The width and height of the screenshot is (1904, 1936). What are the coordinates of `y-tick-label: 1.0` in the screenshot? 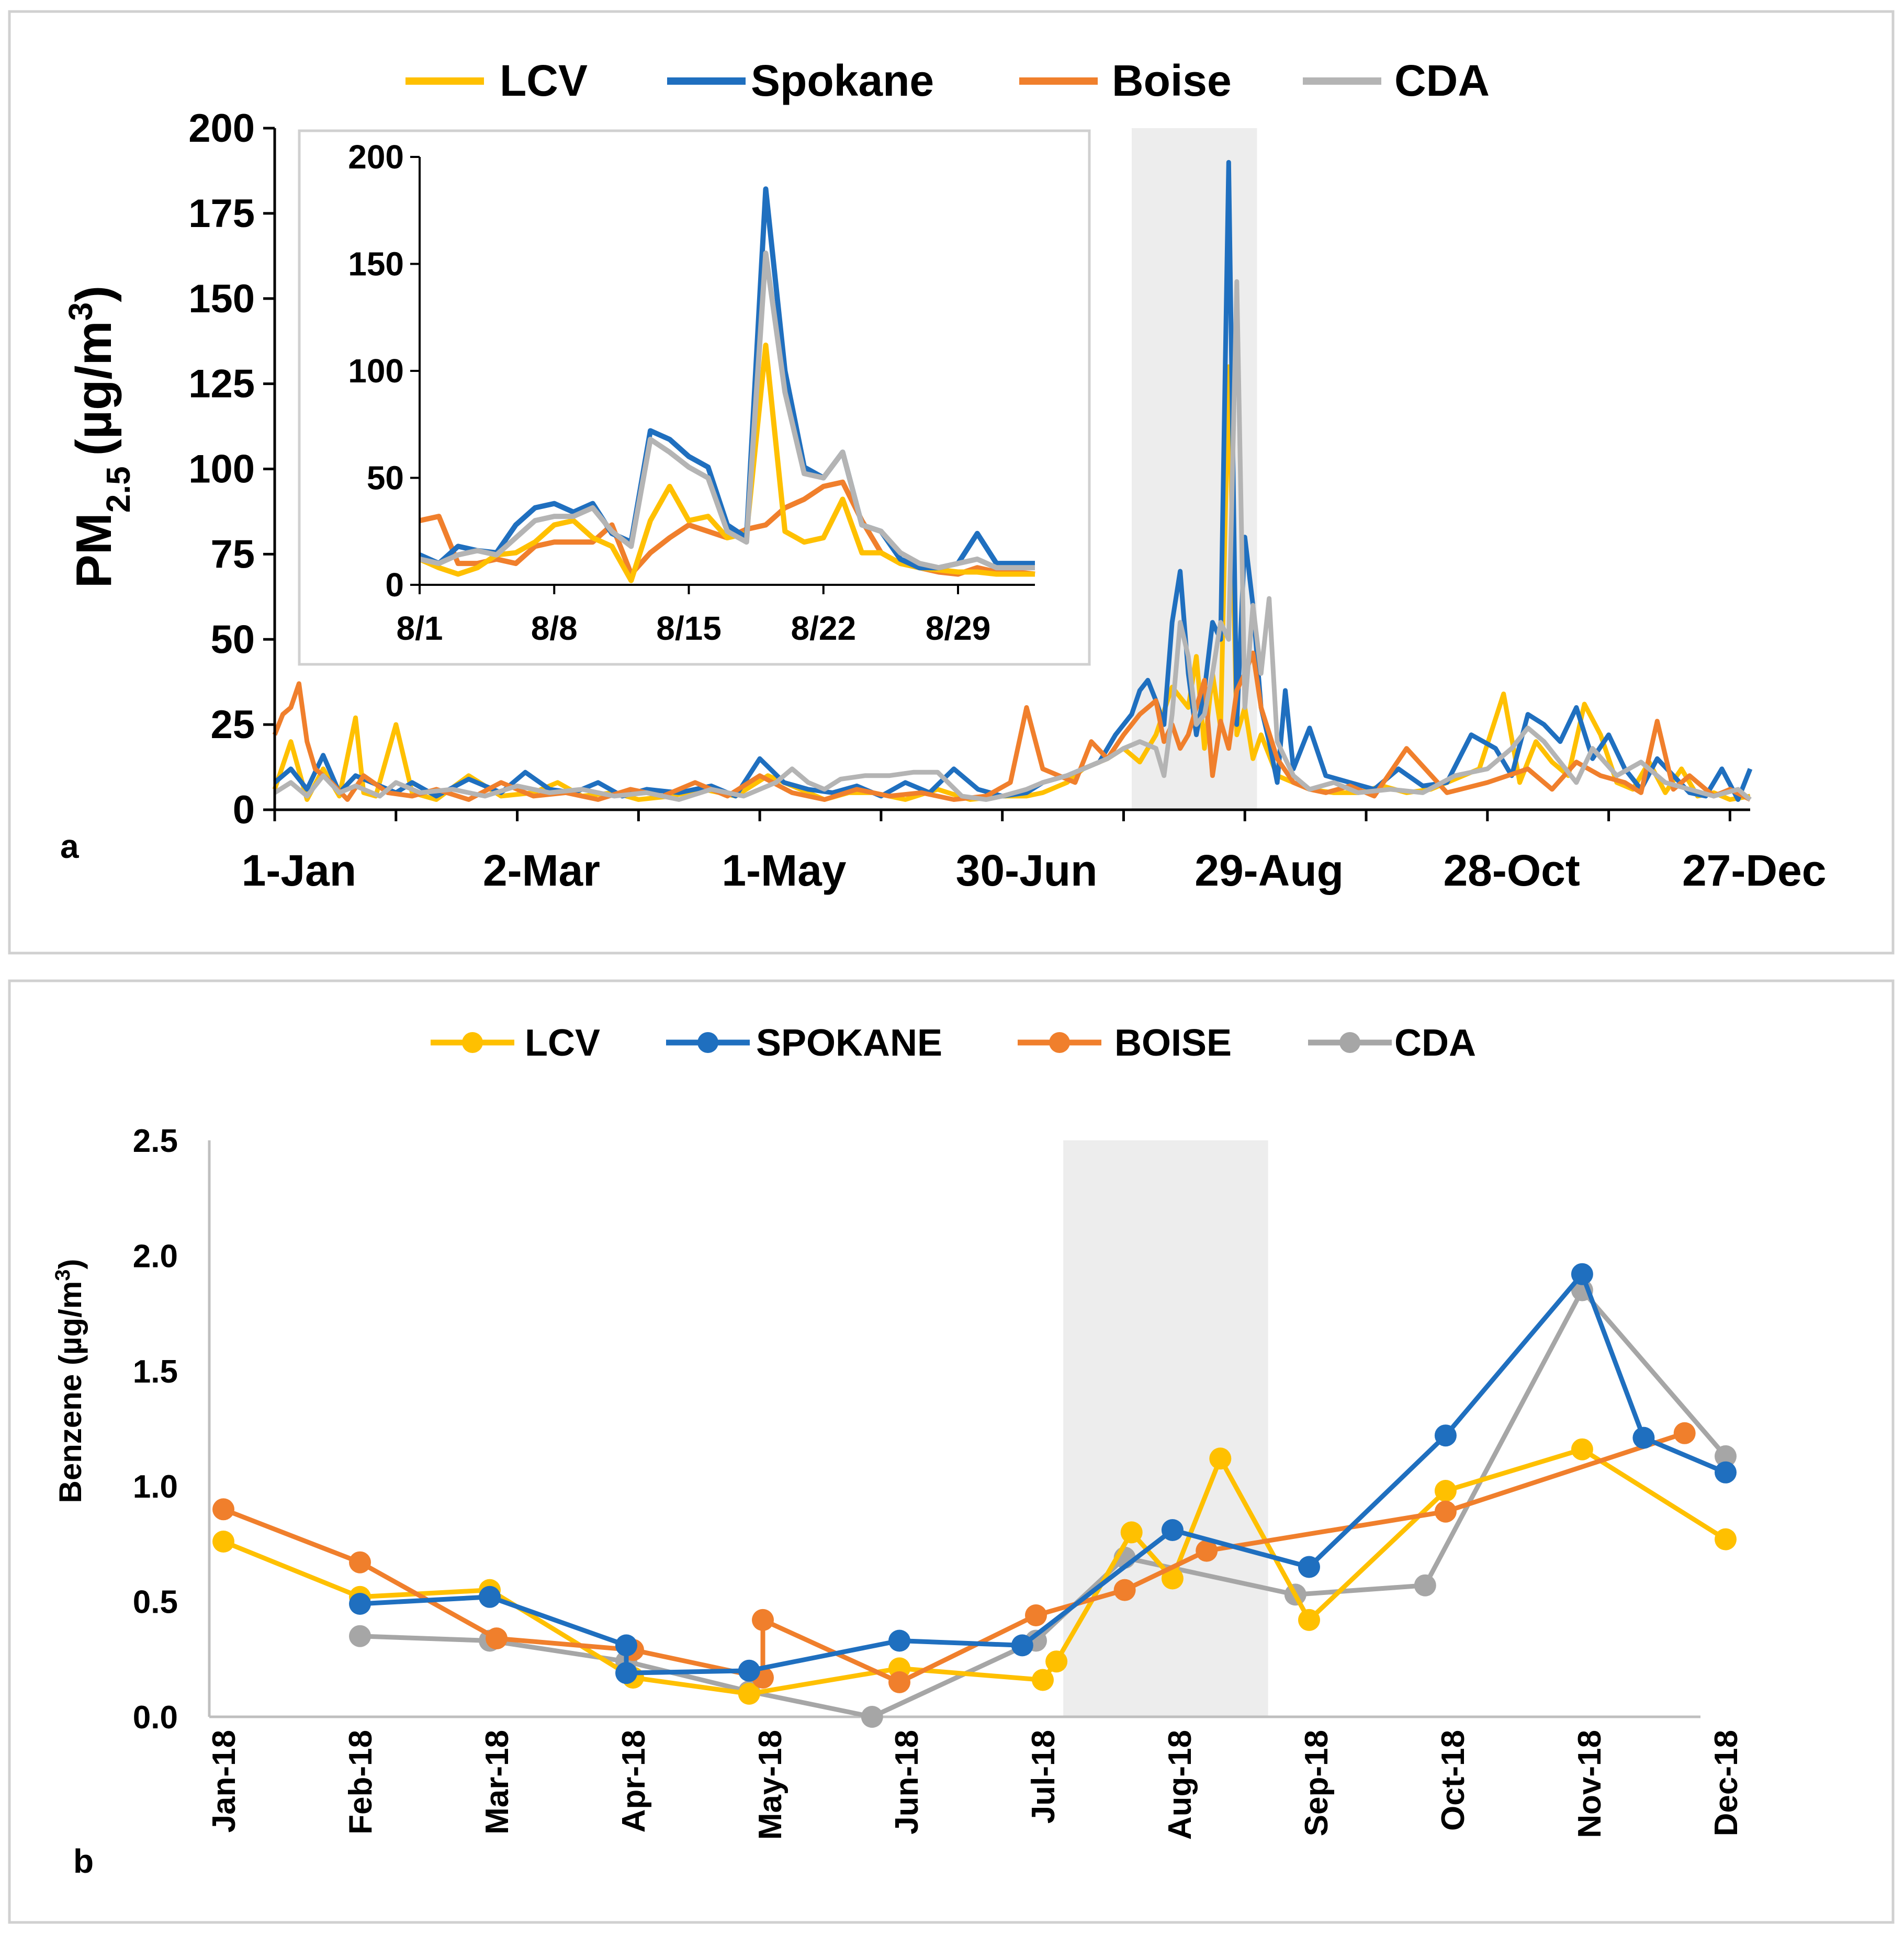 It's located at (155, 1487).